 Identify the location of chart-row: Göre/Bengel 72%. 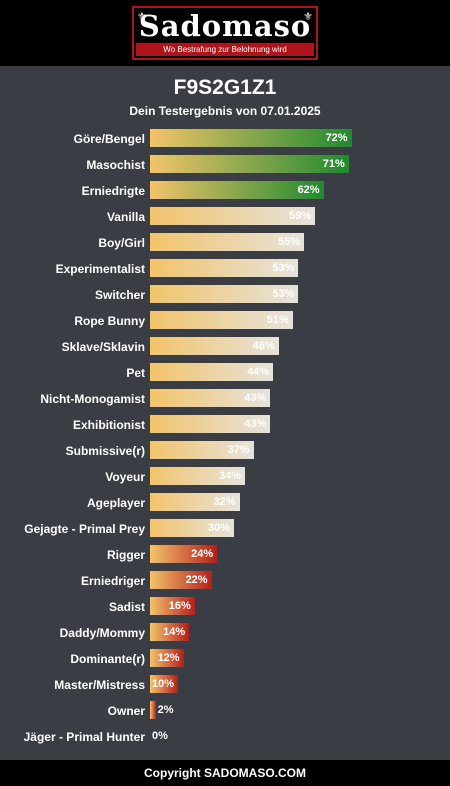
(225, 139).